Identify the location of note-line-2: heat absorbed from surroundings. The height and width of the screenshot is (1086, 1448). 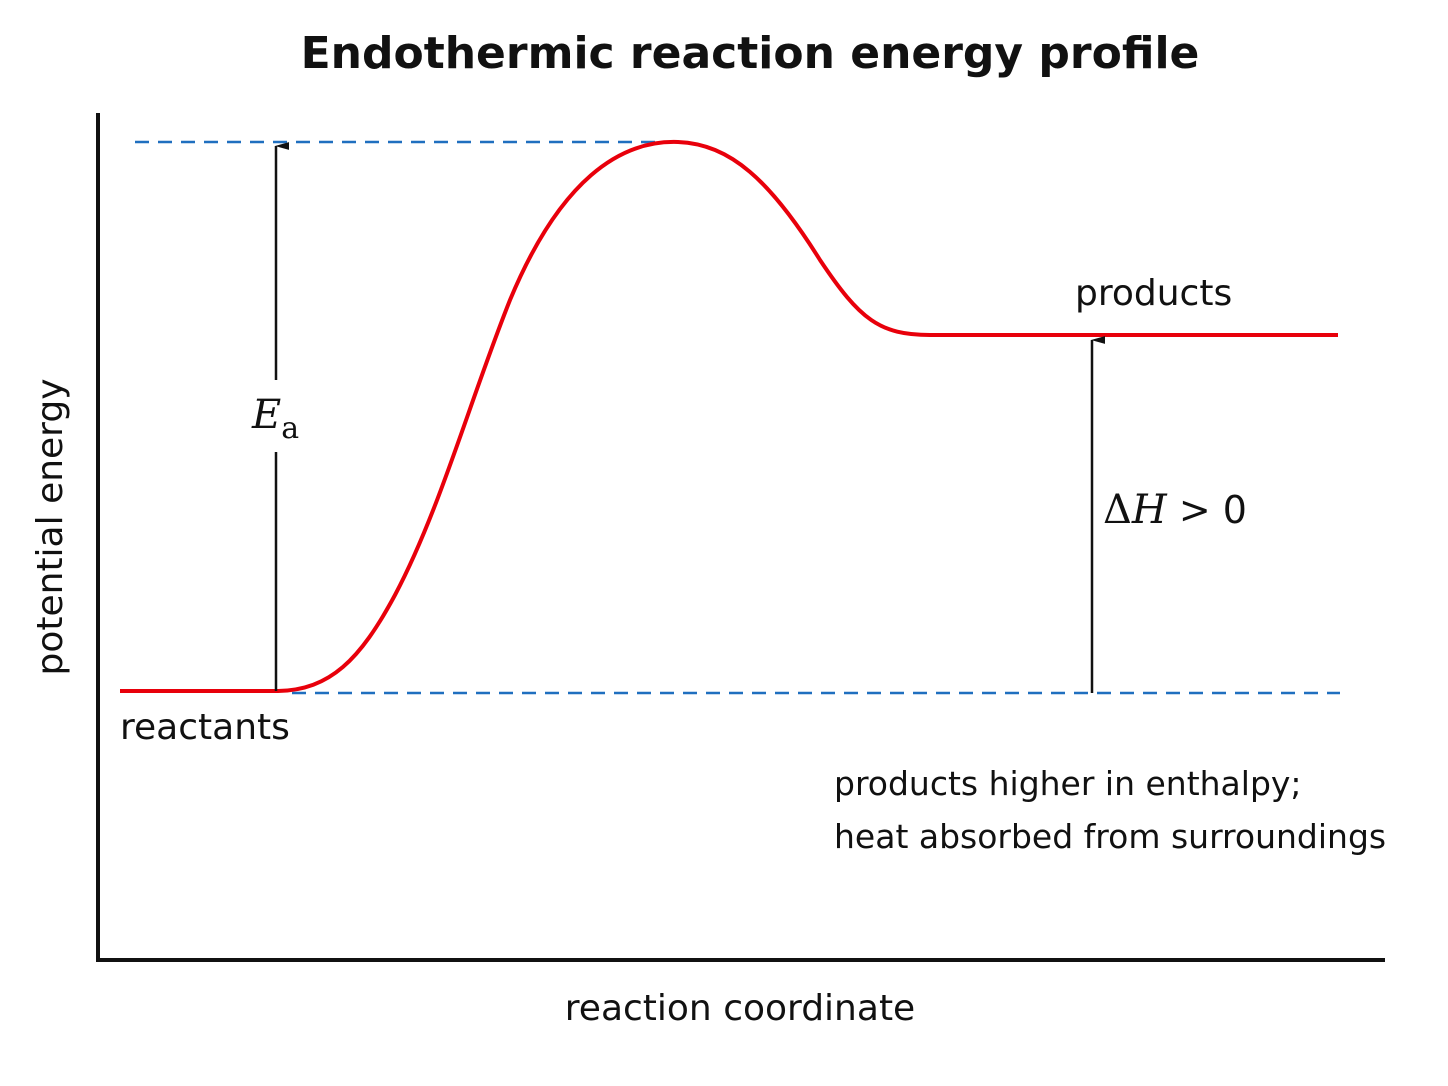
(1110, 836).